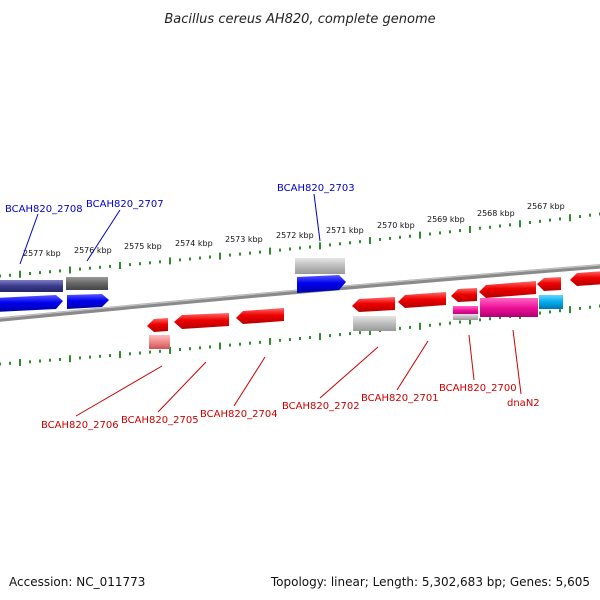 Image resolution: width=600 pixels, height=600 pixels. What do you see at coordinates (422, 300) in the screenshot?
I see `gene-bcah820-2701-cds` at bounding box center [422, 300].